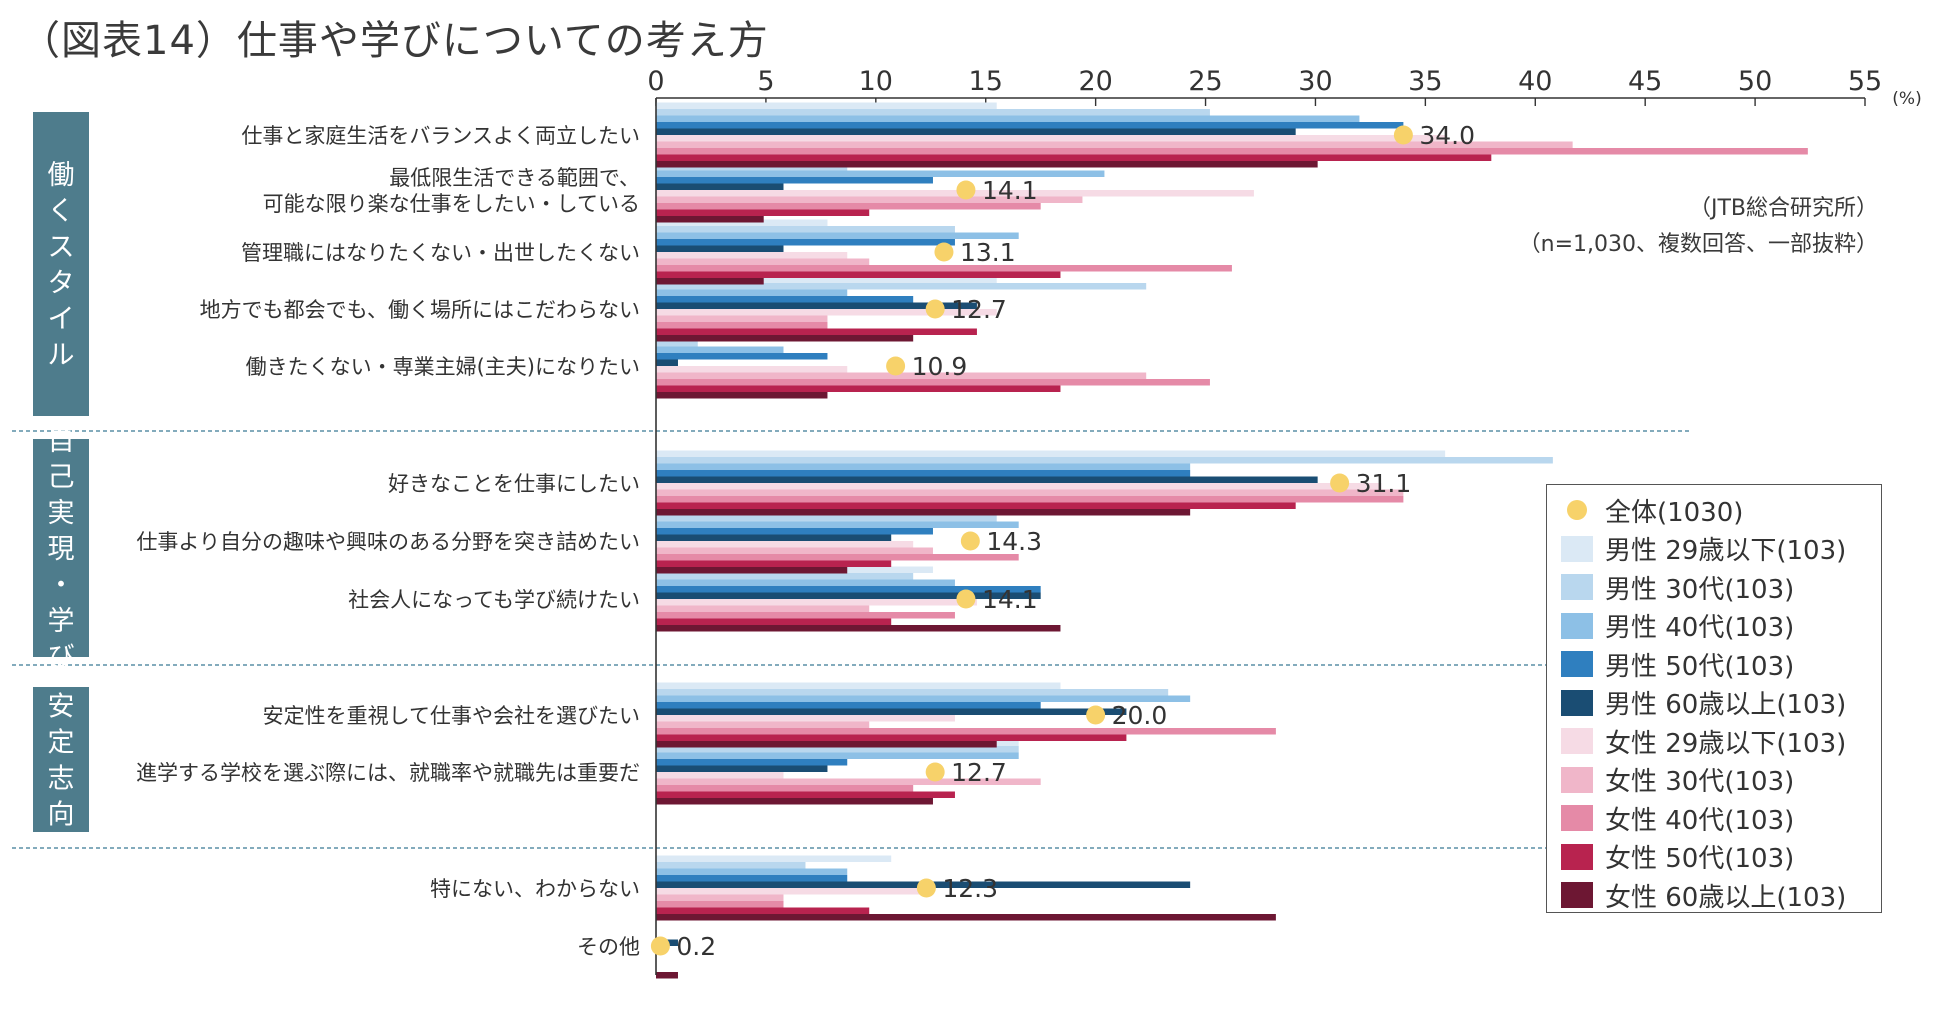 The height and width of the screenshot is (1012, 1950). What do you see at coordinates (988, 252) in the screenshot?
I see `data-label: 13.1` at bounding box center [988, 252].